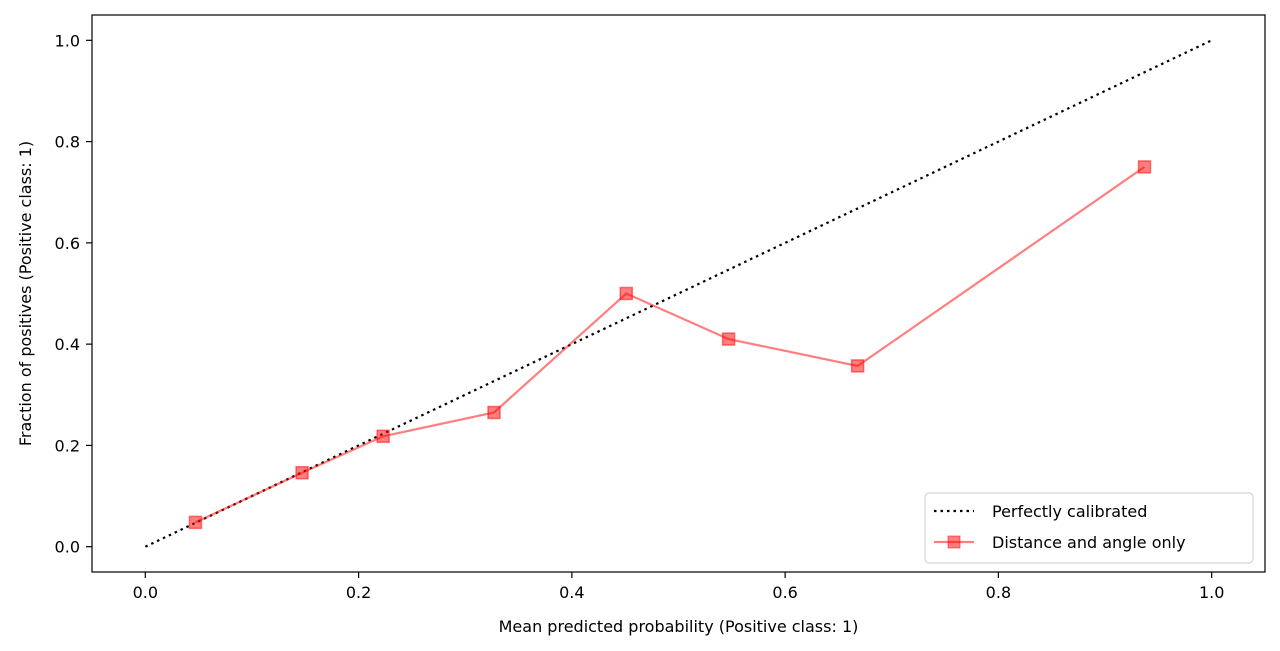 Image resolution: width=1280 pixels, height=651 pixels. What do you see at coordinates (1211, 592) in the screenshot?
I see `x-tick-label: 1.0` at bounding box center [1211, 592].